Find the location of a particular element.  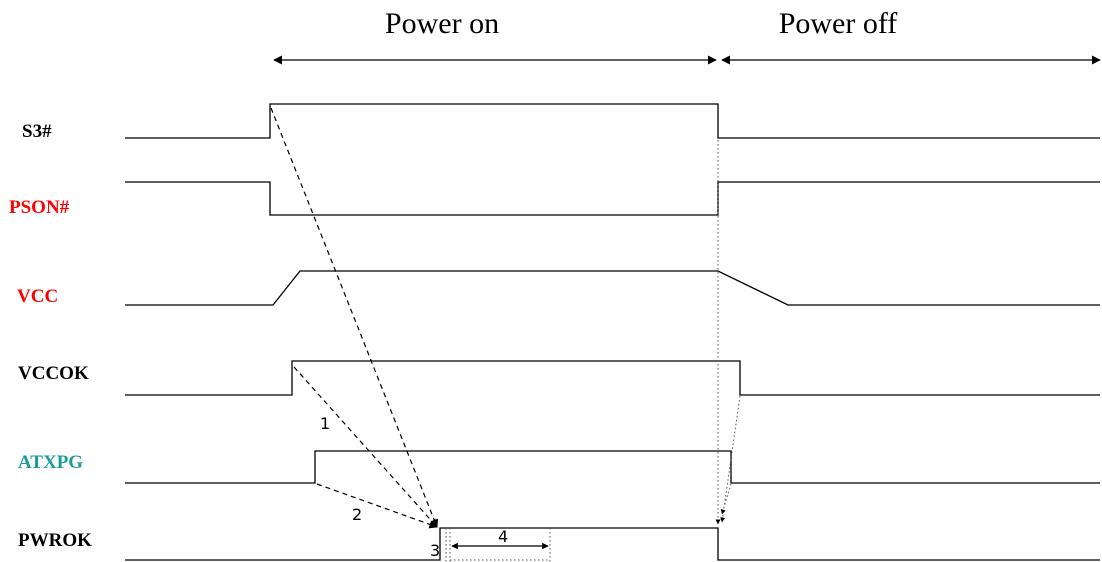

waveform-pwrok is located at coordinates (612, 544).